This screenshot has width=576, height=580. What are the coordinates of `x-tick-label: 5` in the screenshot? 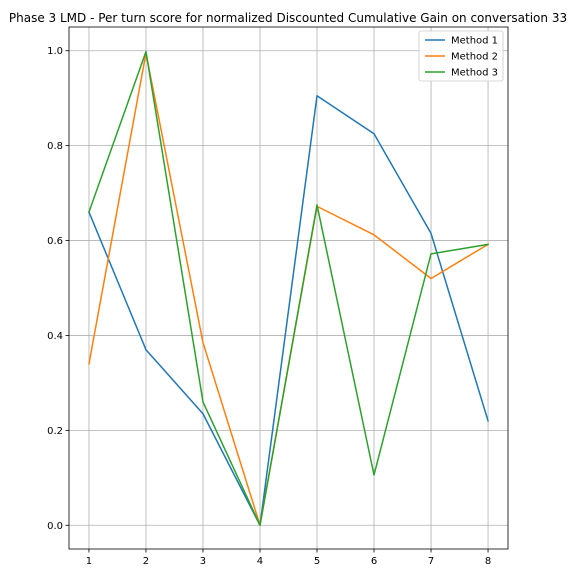 It's located at (317, 561).